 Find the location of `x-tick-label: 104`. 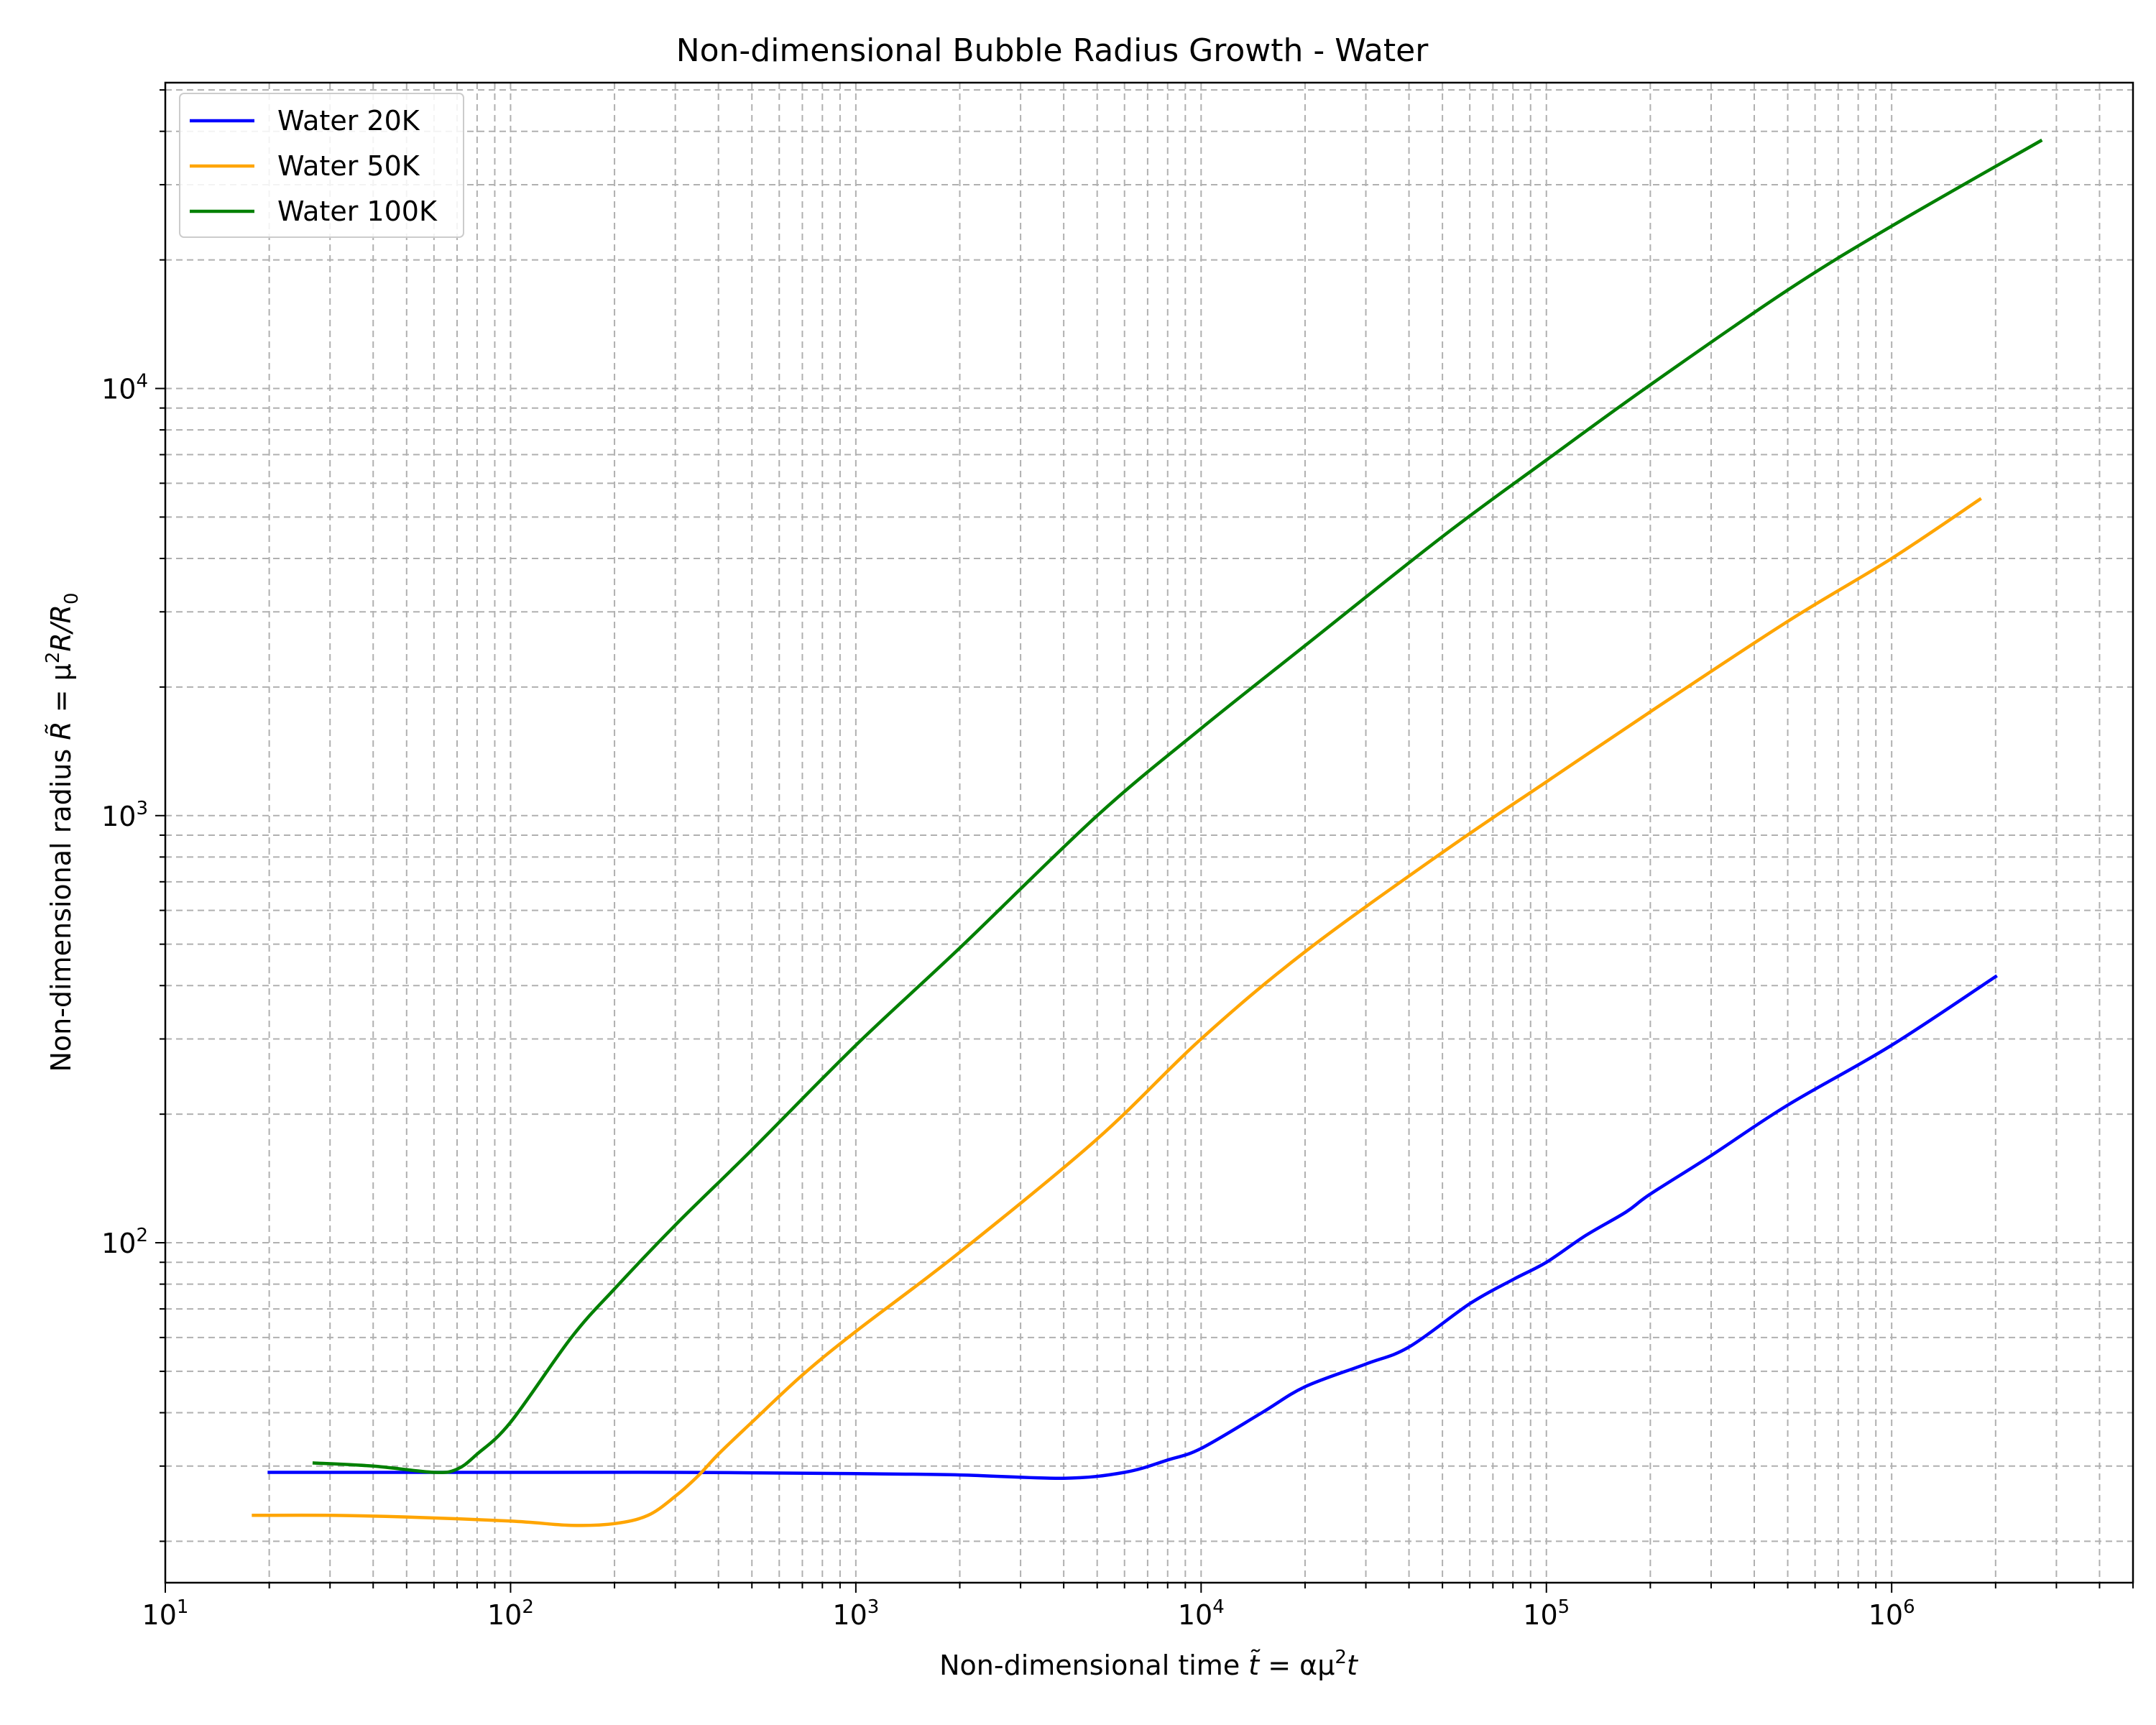

x-tick-label: 104 is located at coordinates (1201, 1613).